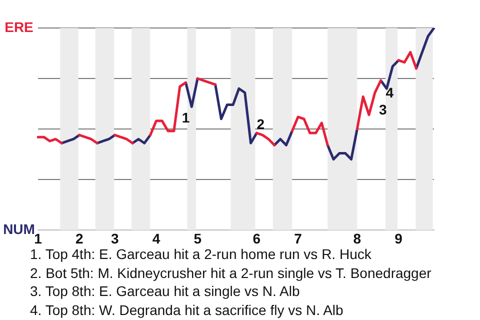 The width and height of the screenshot is (480, 320). Describe the element at coordinates (298, 238) in the screenshot. I see `x-tick-label: 7` at that location.